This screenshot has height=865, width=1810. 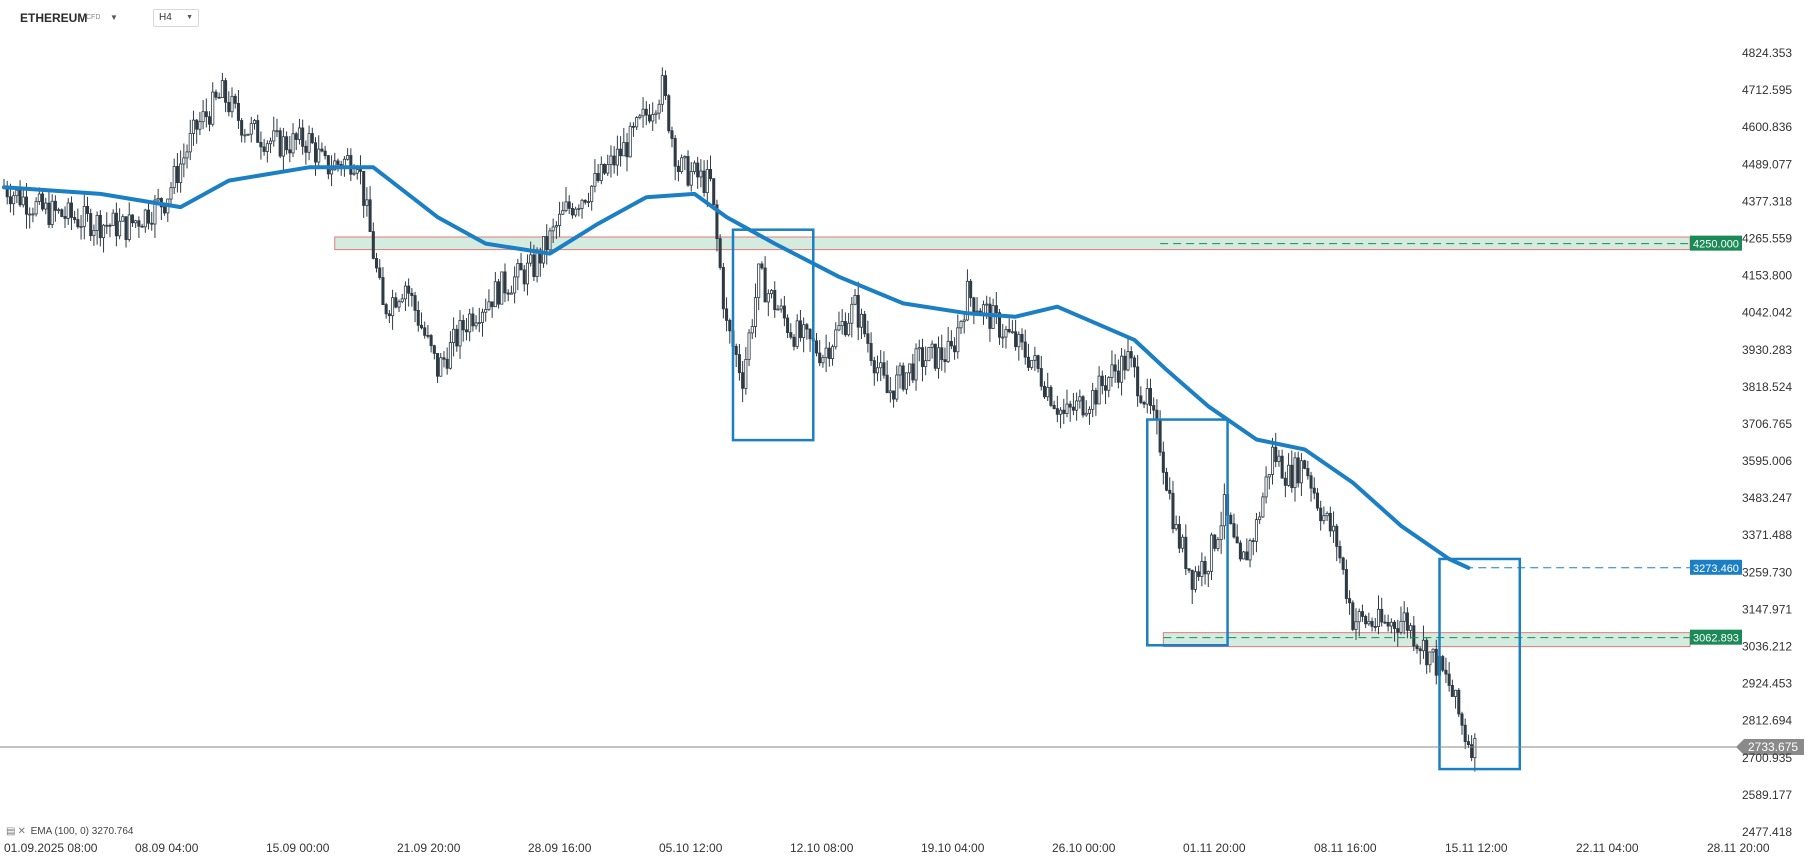 What do you see at coordinates (176, 18) in the screenshot?
I see `timeframe-select: H4 ▼` at bounding box center [176, 18].